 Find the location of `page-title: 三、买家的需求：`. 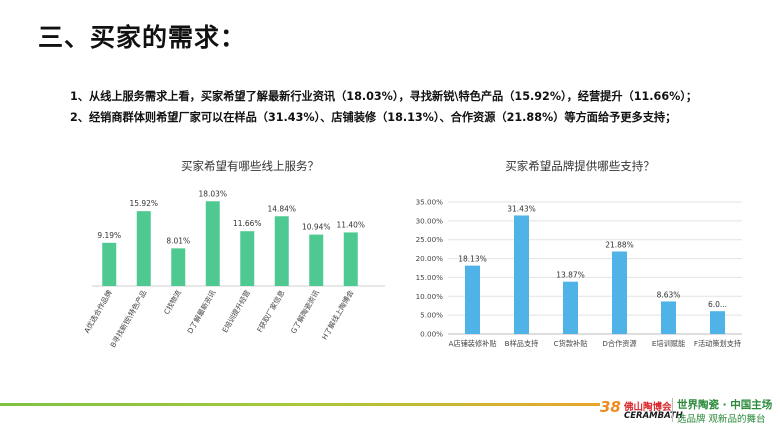

page-title: 三、买家的需求： is located at coordinates (142, 37).